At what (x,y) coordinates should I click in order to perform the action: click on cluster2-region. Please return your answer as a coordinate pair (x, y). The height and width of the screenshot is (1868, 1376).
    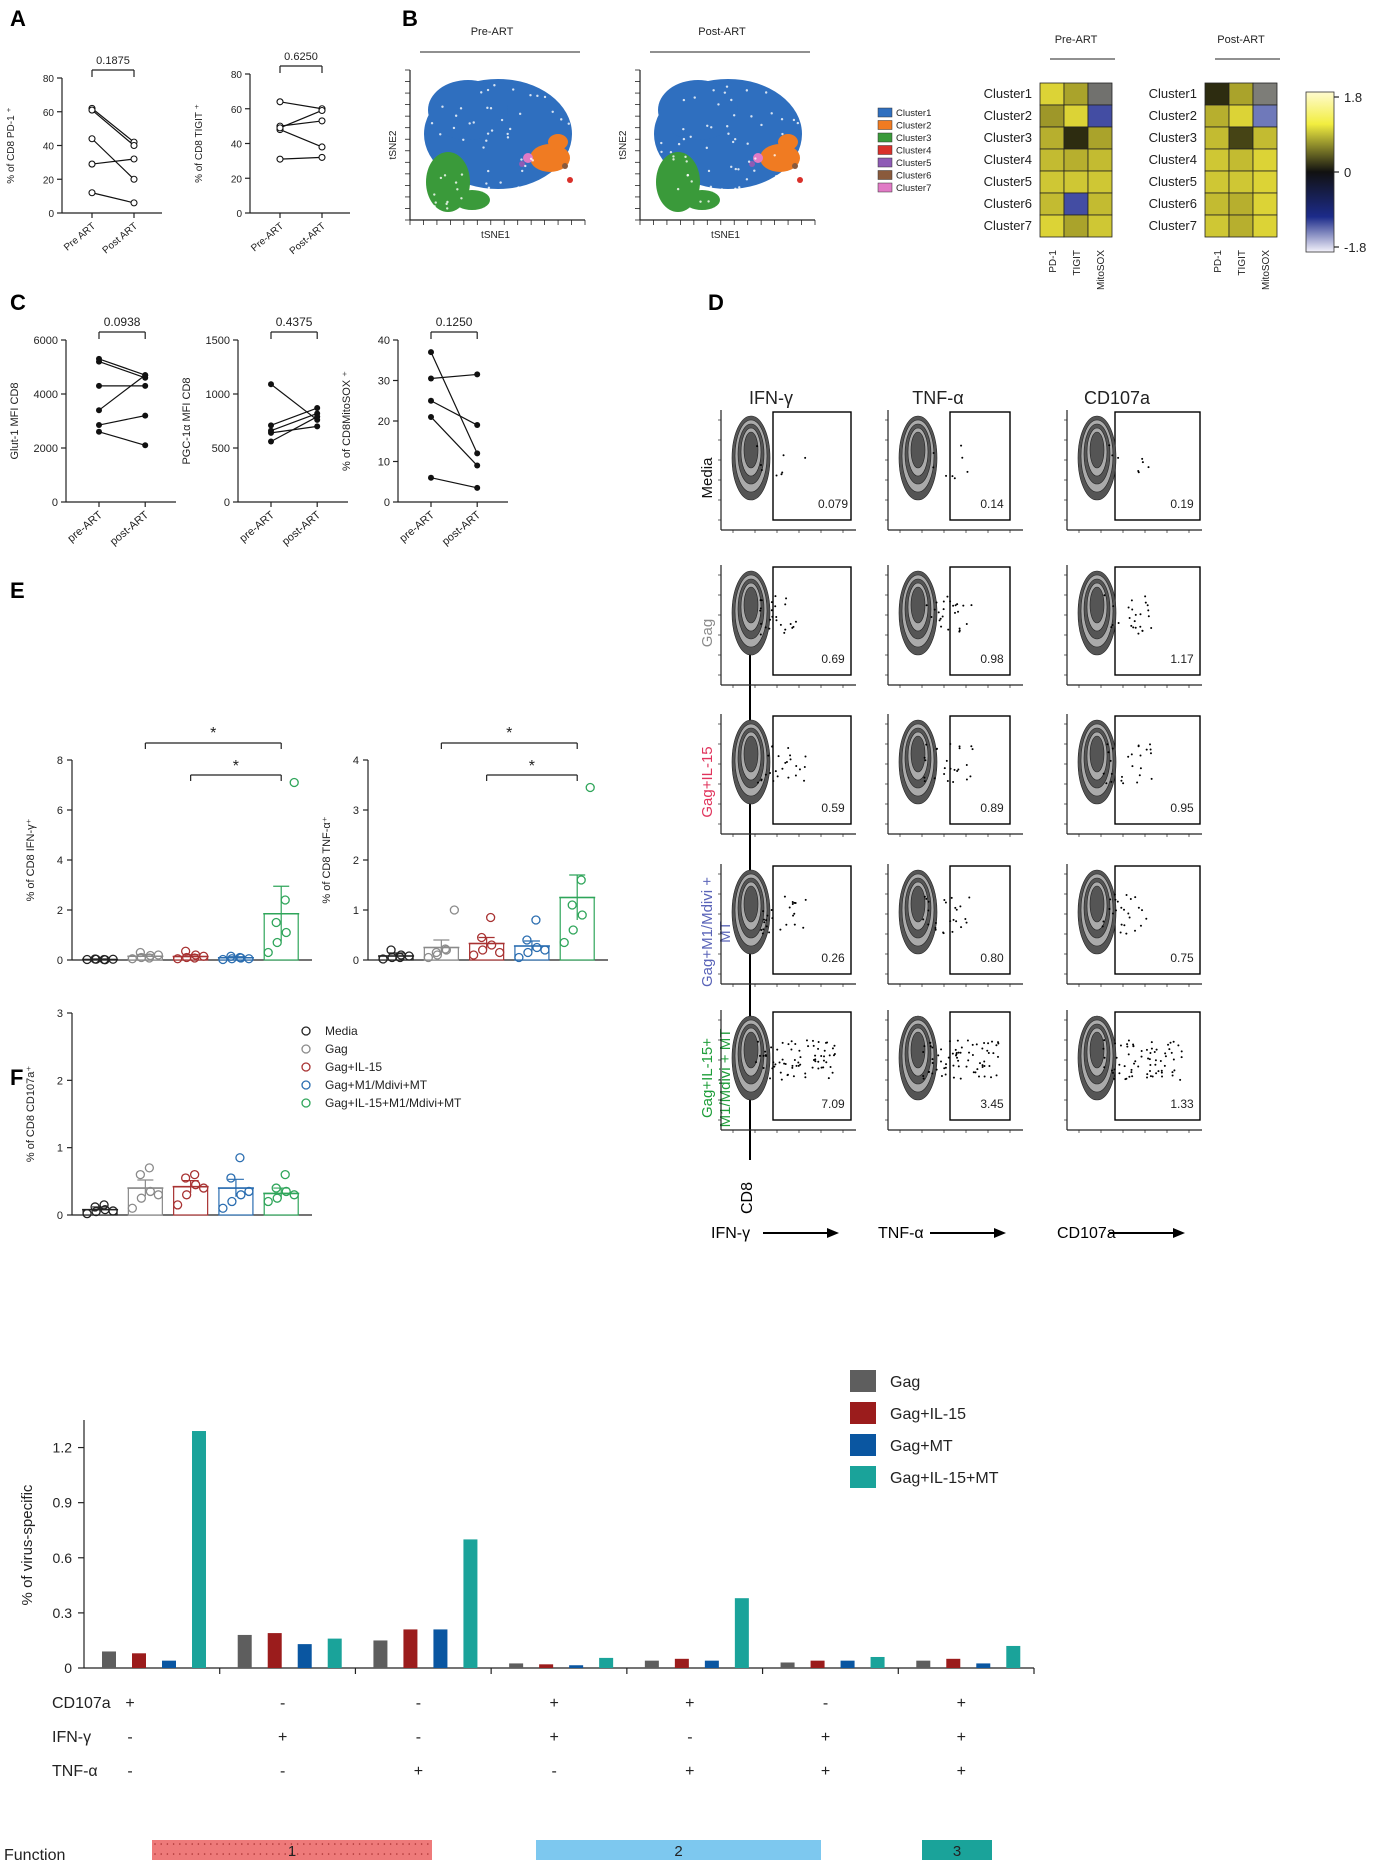
    Looking at the image, I should click on (788, 142).